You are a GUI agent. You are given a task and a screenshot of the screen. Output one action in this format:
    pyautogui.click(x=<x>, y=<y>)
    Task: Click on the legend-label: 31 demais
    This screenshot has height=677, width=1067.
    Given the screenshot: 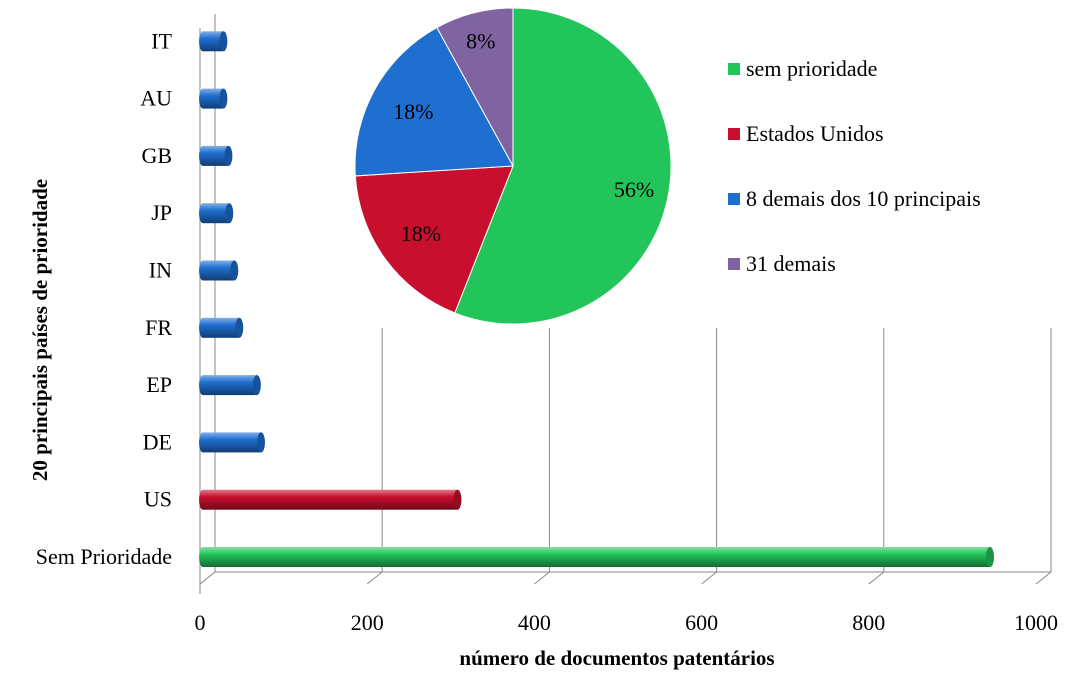 What is the action you would take?
    pyautogui.click(x=791, y=263)
    